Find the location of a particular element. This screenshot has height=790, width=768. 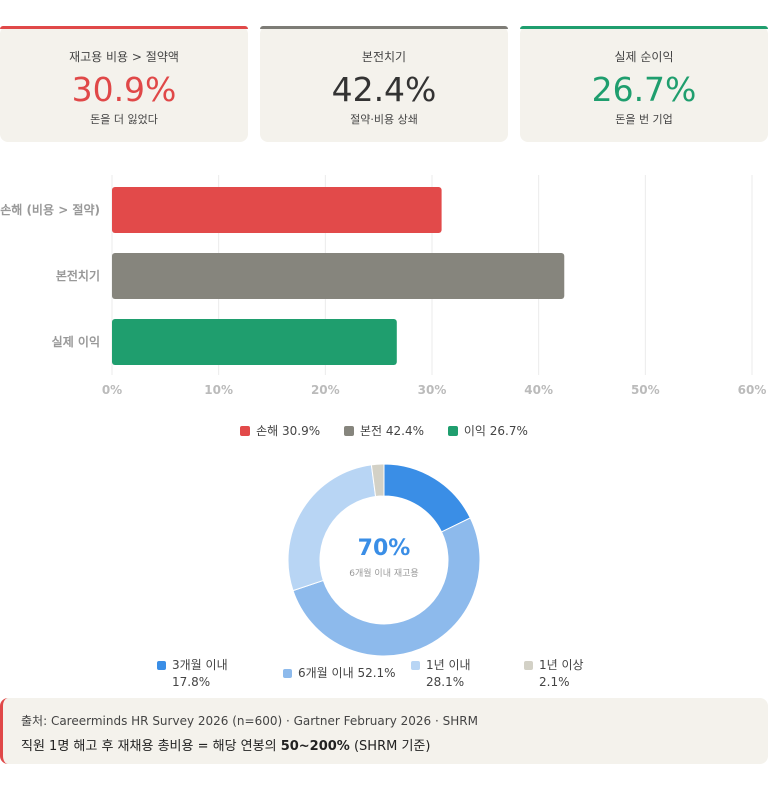

legend-item-breakeven: 본전 42.4% is located at coordinates (384, 430).